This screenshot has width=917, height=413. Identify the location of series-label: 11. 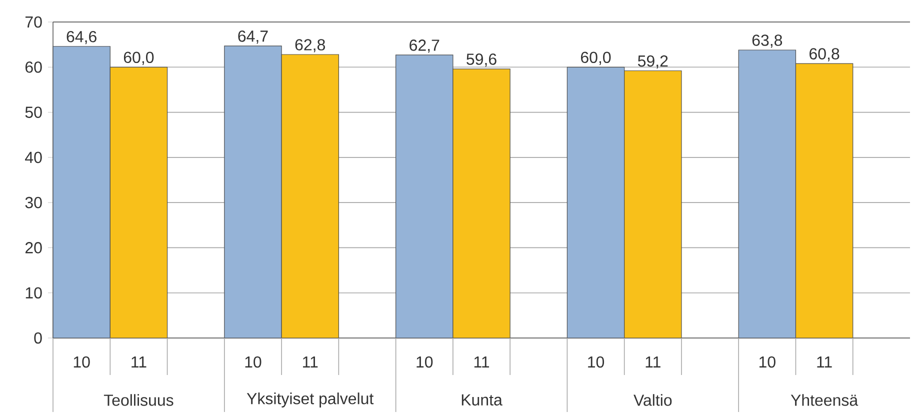
(139, 362).